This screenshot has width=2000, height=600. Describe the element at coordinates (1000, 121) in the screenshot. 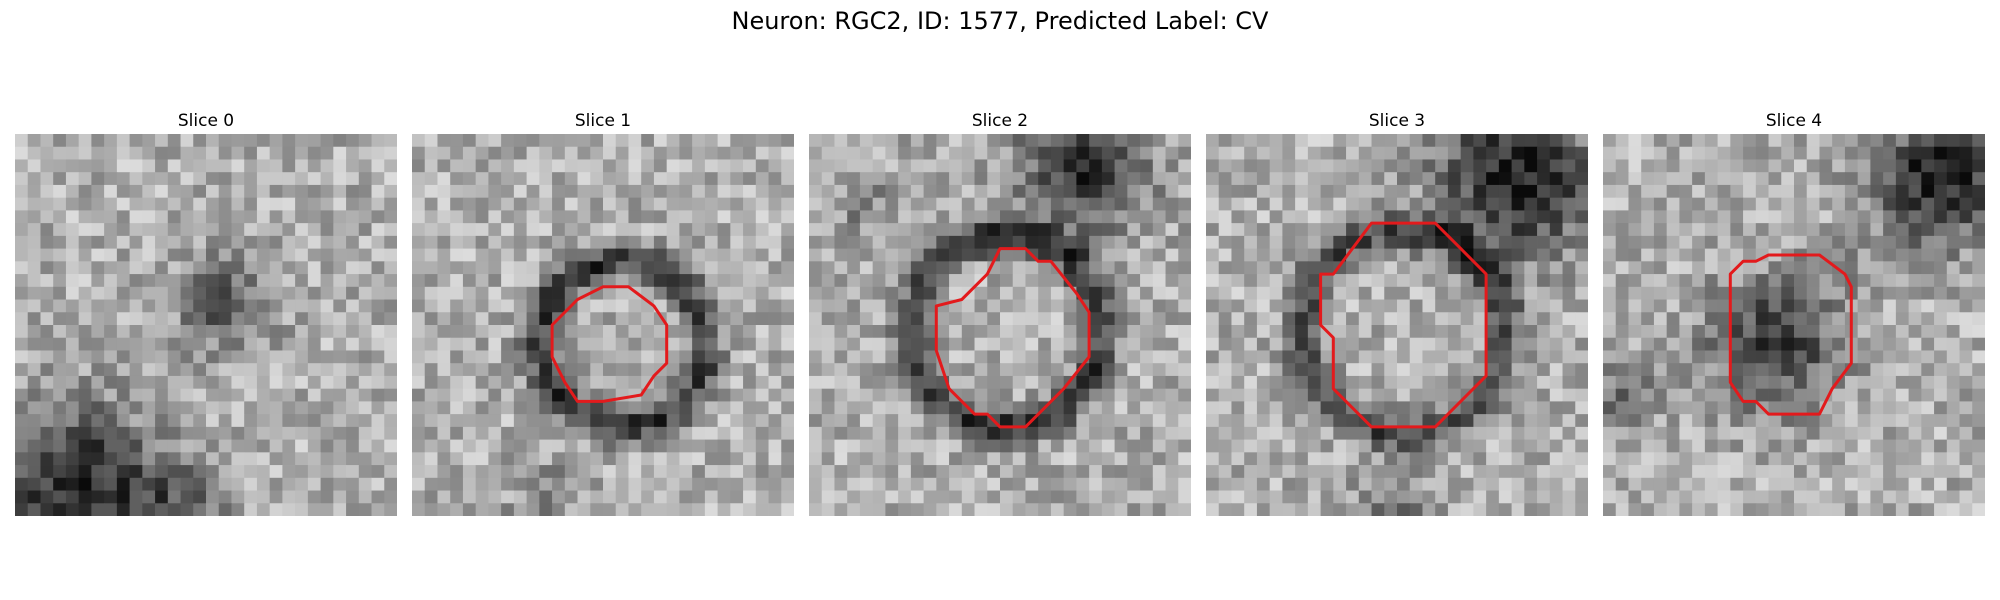

I see `slice-title: Slice 2` at that location.